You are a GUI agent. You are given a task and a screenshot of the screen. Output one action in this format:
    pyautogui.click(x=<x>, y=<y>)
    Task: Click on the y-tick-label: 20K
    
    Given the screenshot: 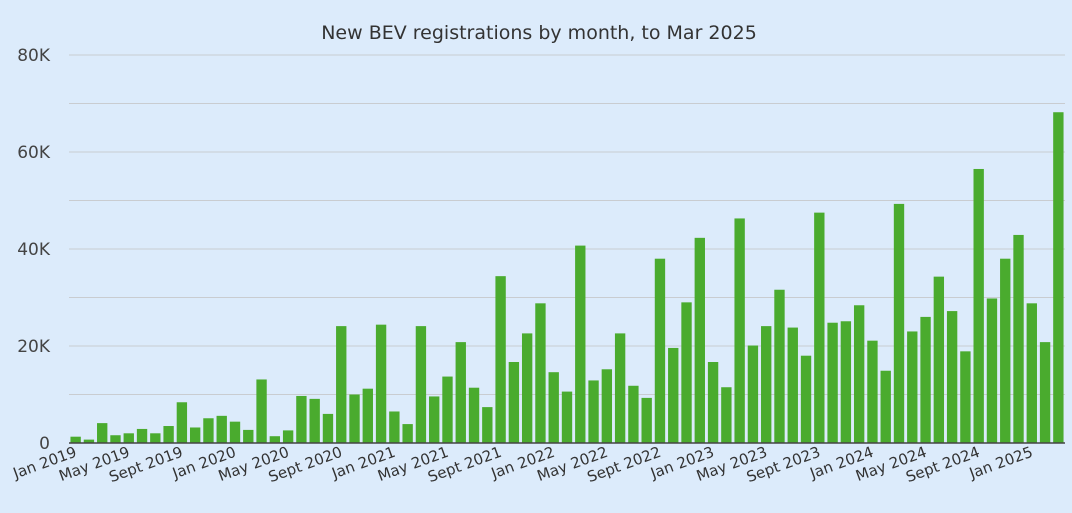 What is the action you would take?
    pyautogui.click(x=34, y=347)
    